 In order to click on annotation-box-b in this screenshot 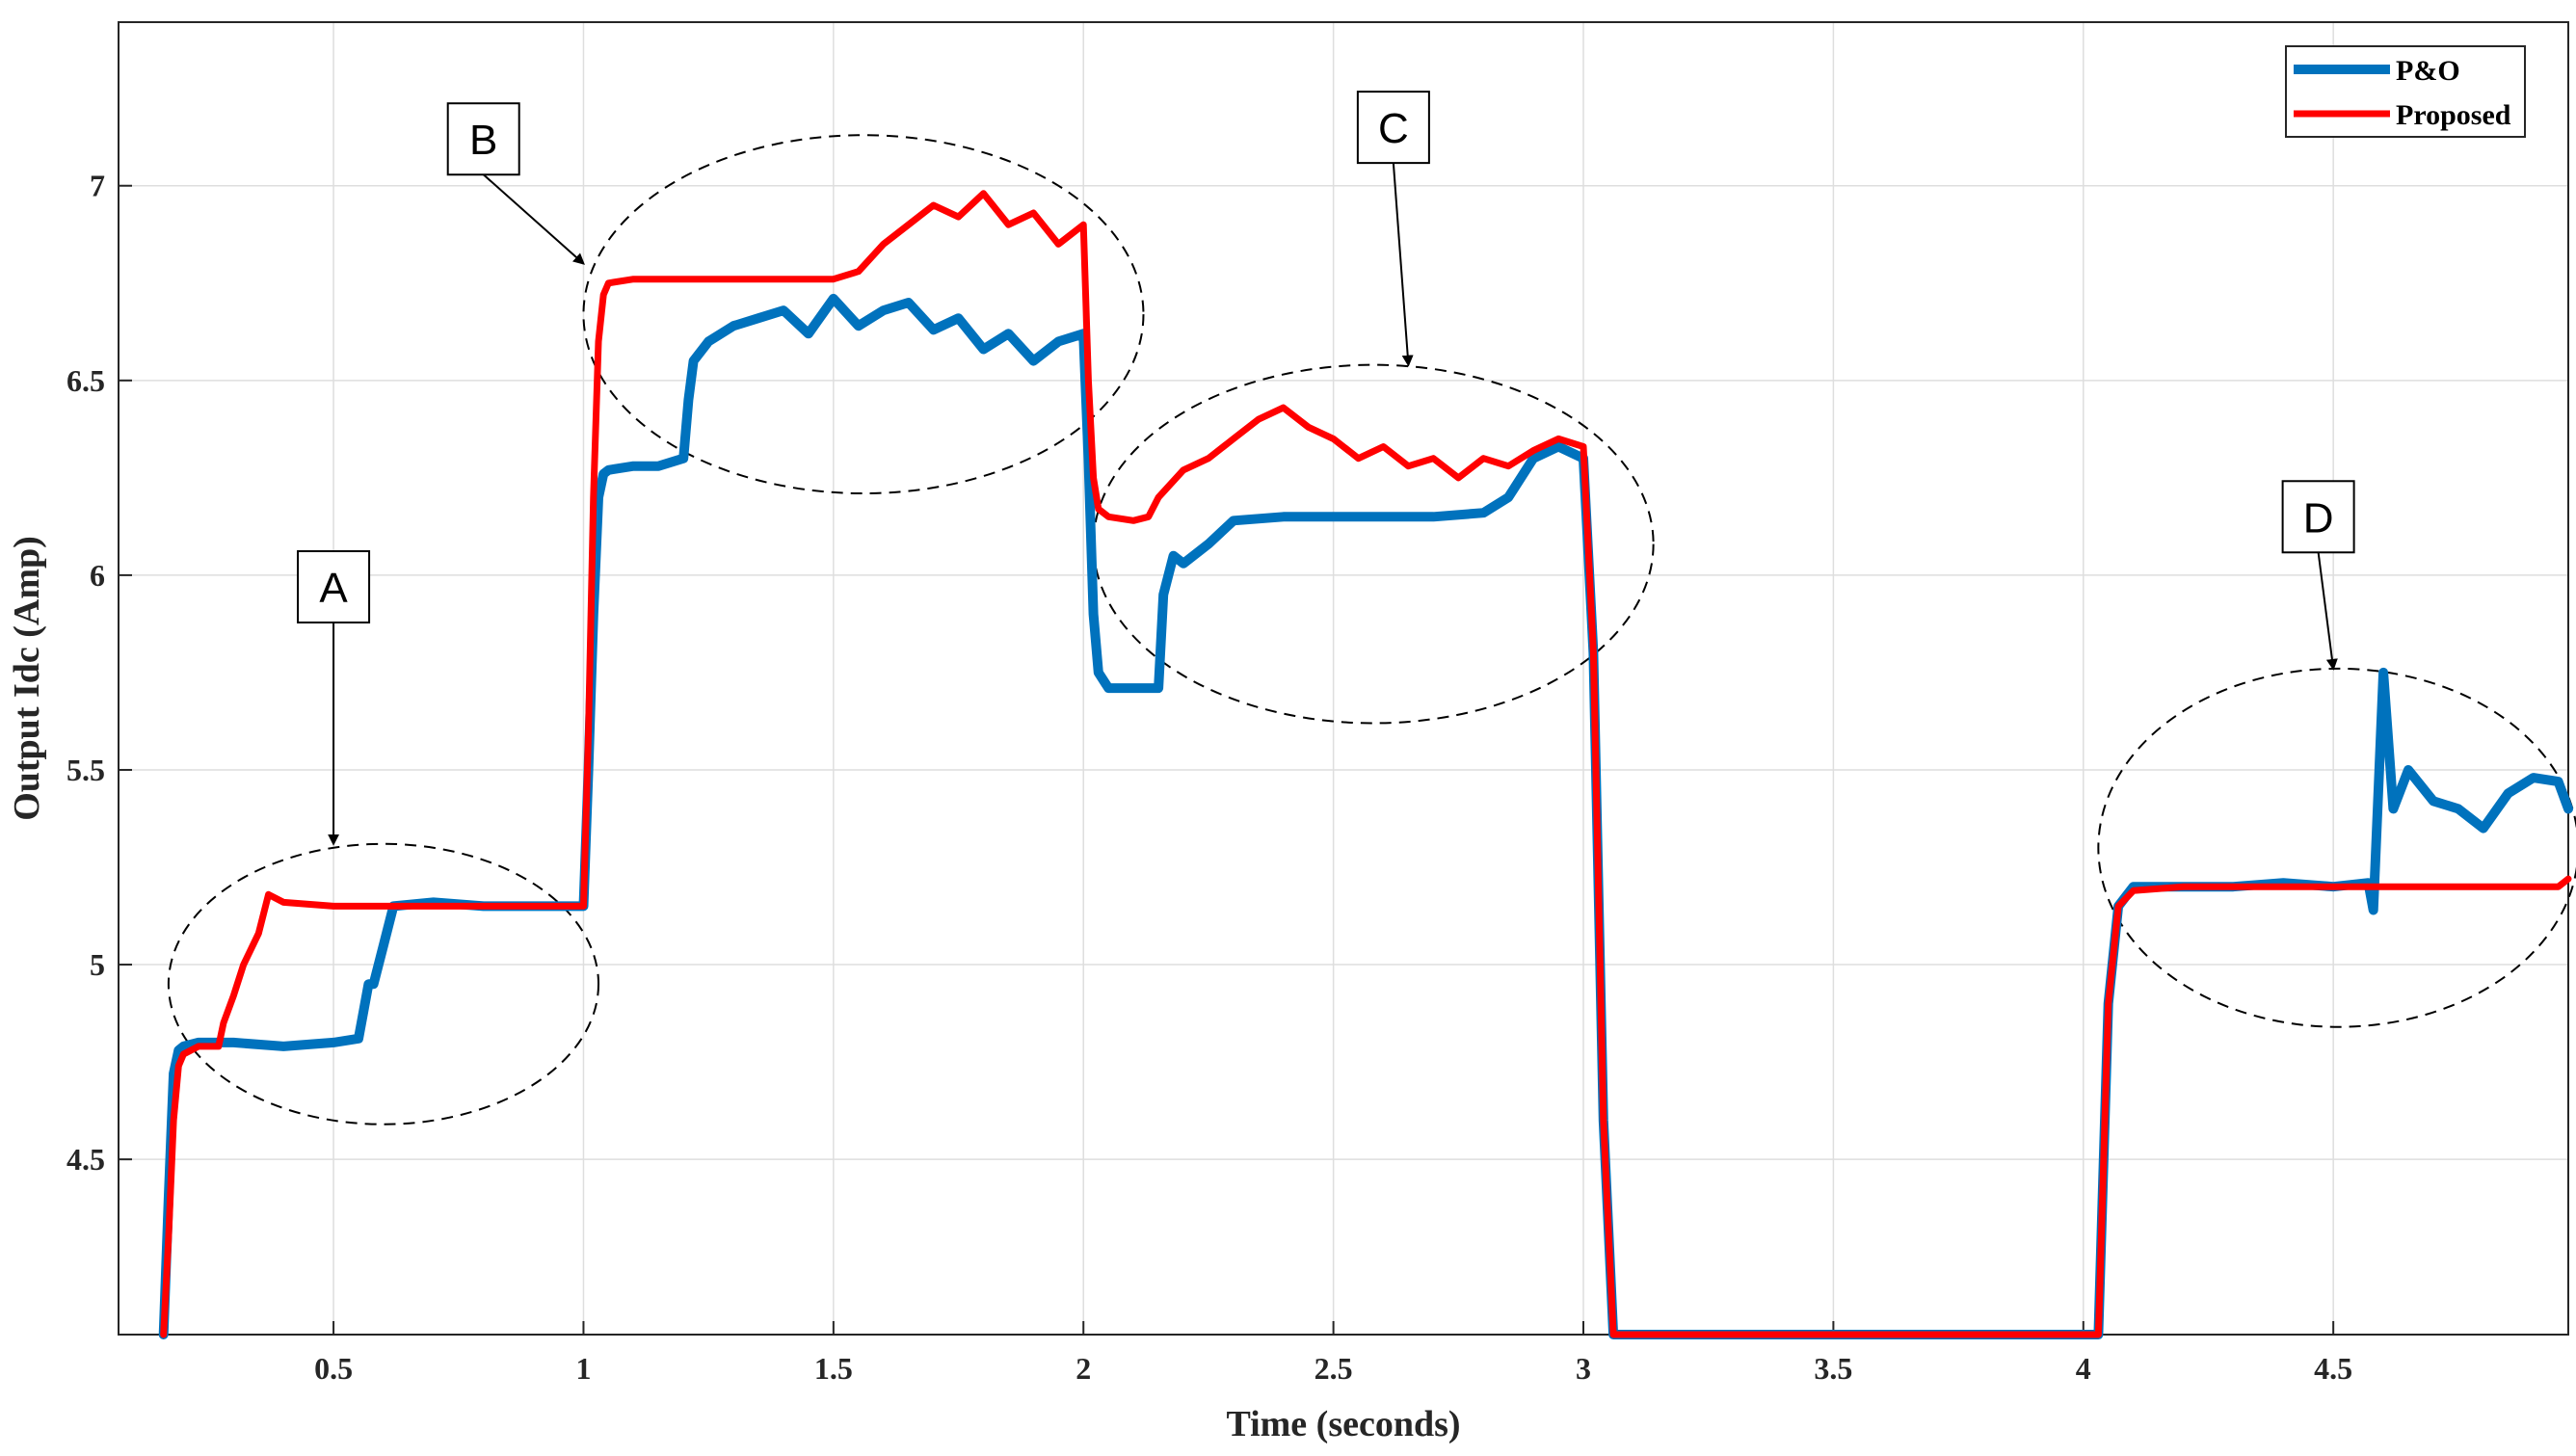, I will do `click(483, 139)`.